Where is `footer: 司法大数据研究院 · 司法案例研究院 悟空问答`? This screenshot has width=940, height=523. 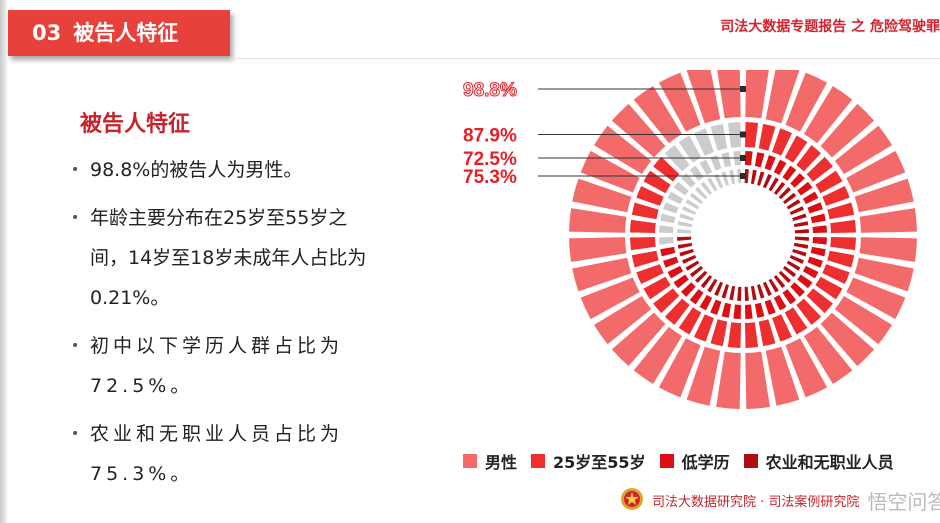
footer: 司法大数据研究院 · 司法案例研究院 悟空问答 is located at coordinates (780, 500).